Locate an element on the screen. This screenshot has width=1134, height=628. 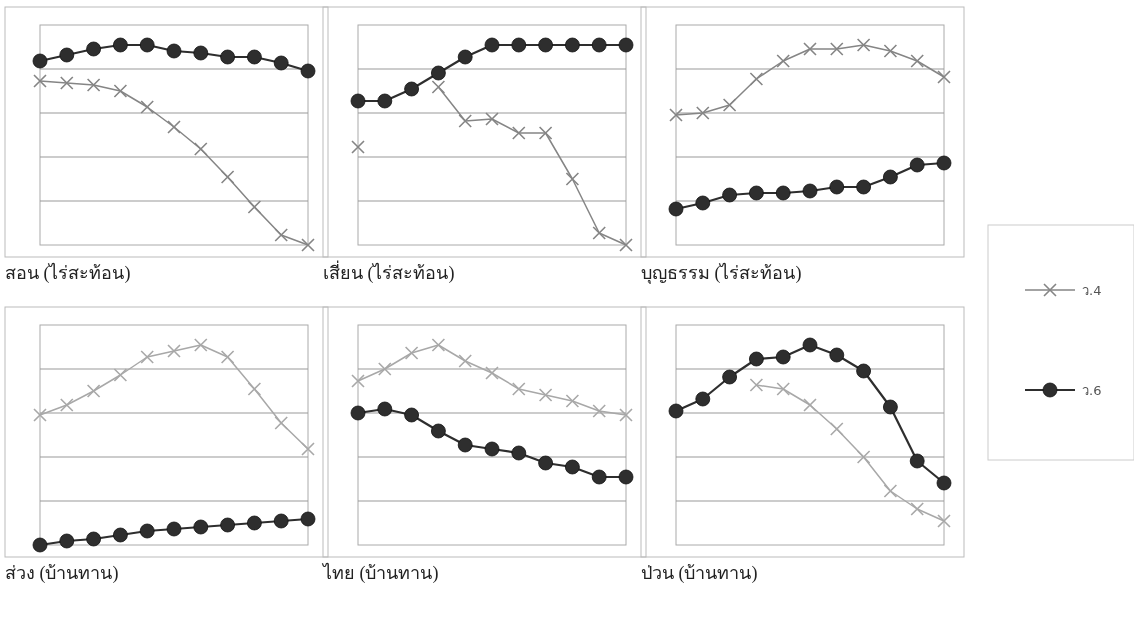
text: ไทย (บ้านทาน) is located at coordinates (380, 573).